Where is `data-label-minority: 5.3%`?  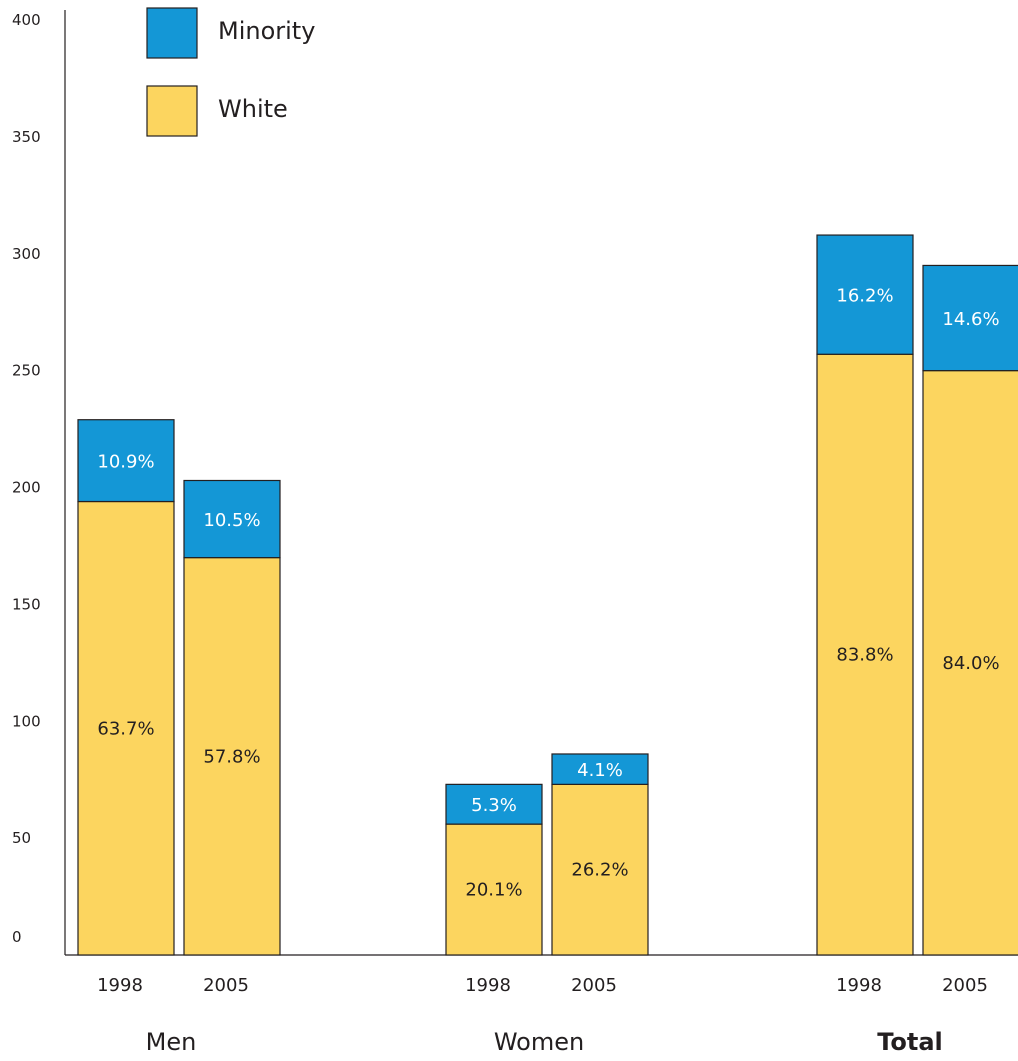 data-label-minority: 5.3% is located at coordinates (494, 805).